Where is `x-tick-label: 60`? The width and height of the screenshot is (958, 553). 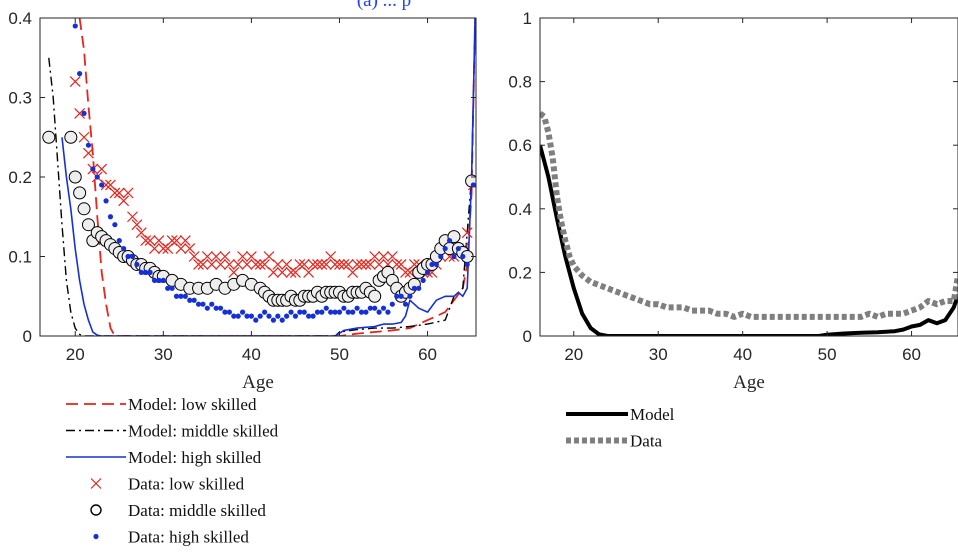
x-tick-label: 60 is located at coordinates (427, 354).